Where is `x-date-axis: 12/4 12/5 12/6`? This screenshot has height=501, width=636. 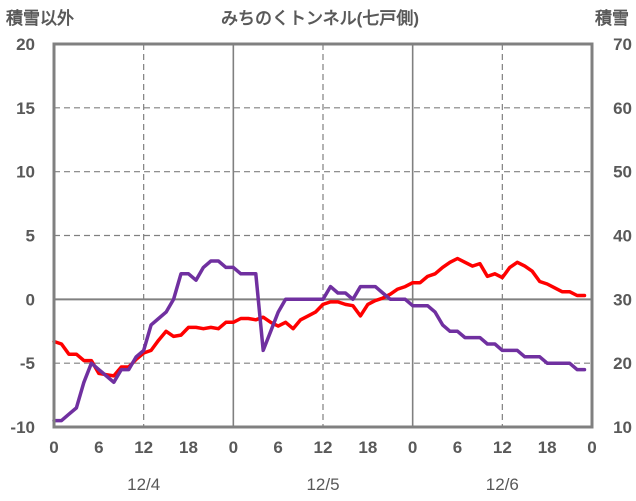 x-date-axis: 12/4 12/5 12/6 is located at coordinates (323, 484).